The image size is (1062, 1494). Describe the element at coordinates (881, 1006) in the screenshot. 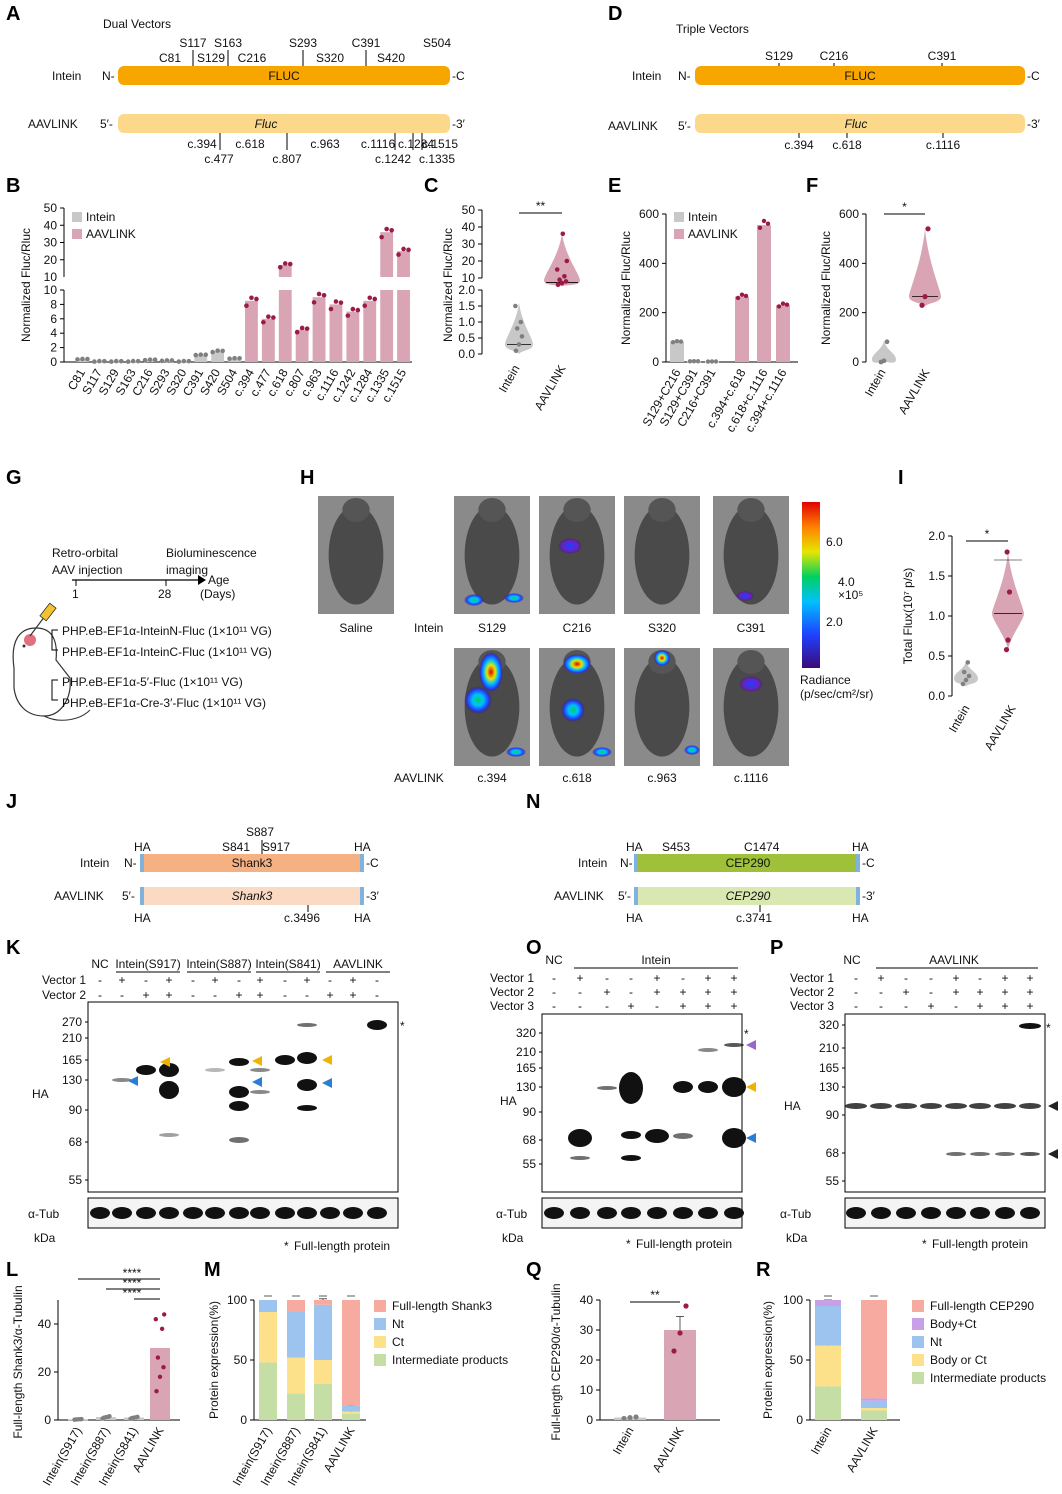

I see `blot-p-sign-2-1: -` at that location.